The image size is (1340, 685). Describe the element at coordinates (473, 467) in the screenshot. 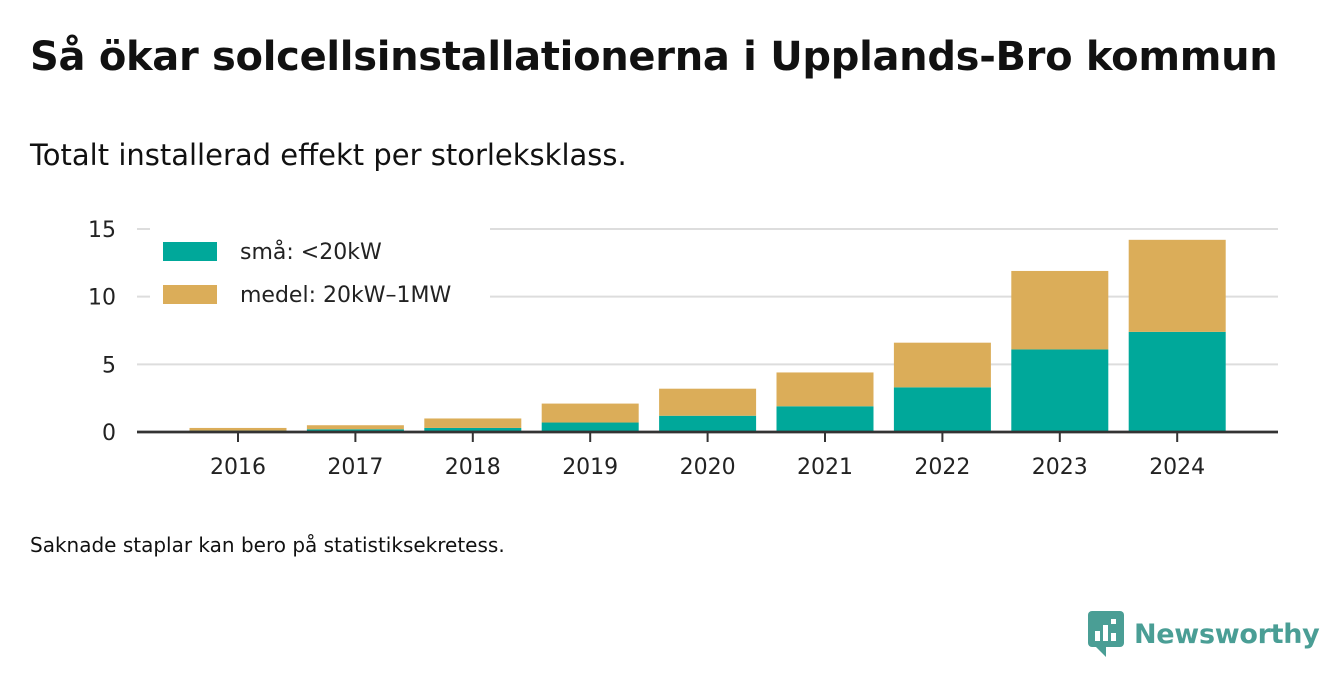

I see `x-tick-label: 2018` at that location.